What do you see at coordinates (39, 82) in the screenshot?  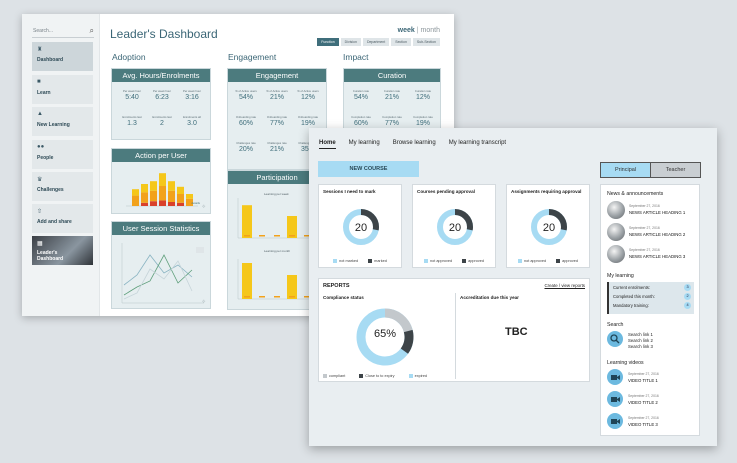 I see `folder-icon: ■` at bounding box center [39, 82].